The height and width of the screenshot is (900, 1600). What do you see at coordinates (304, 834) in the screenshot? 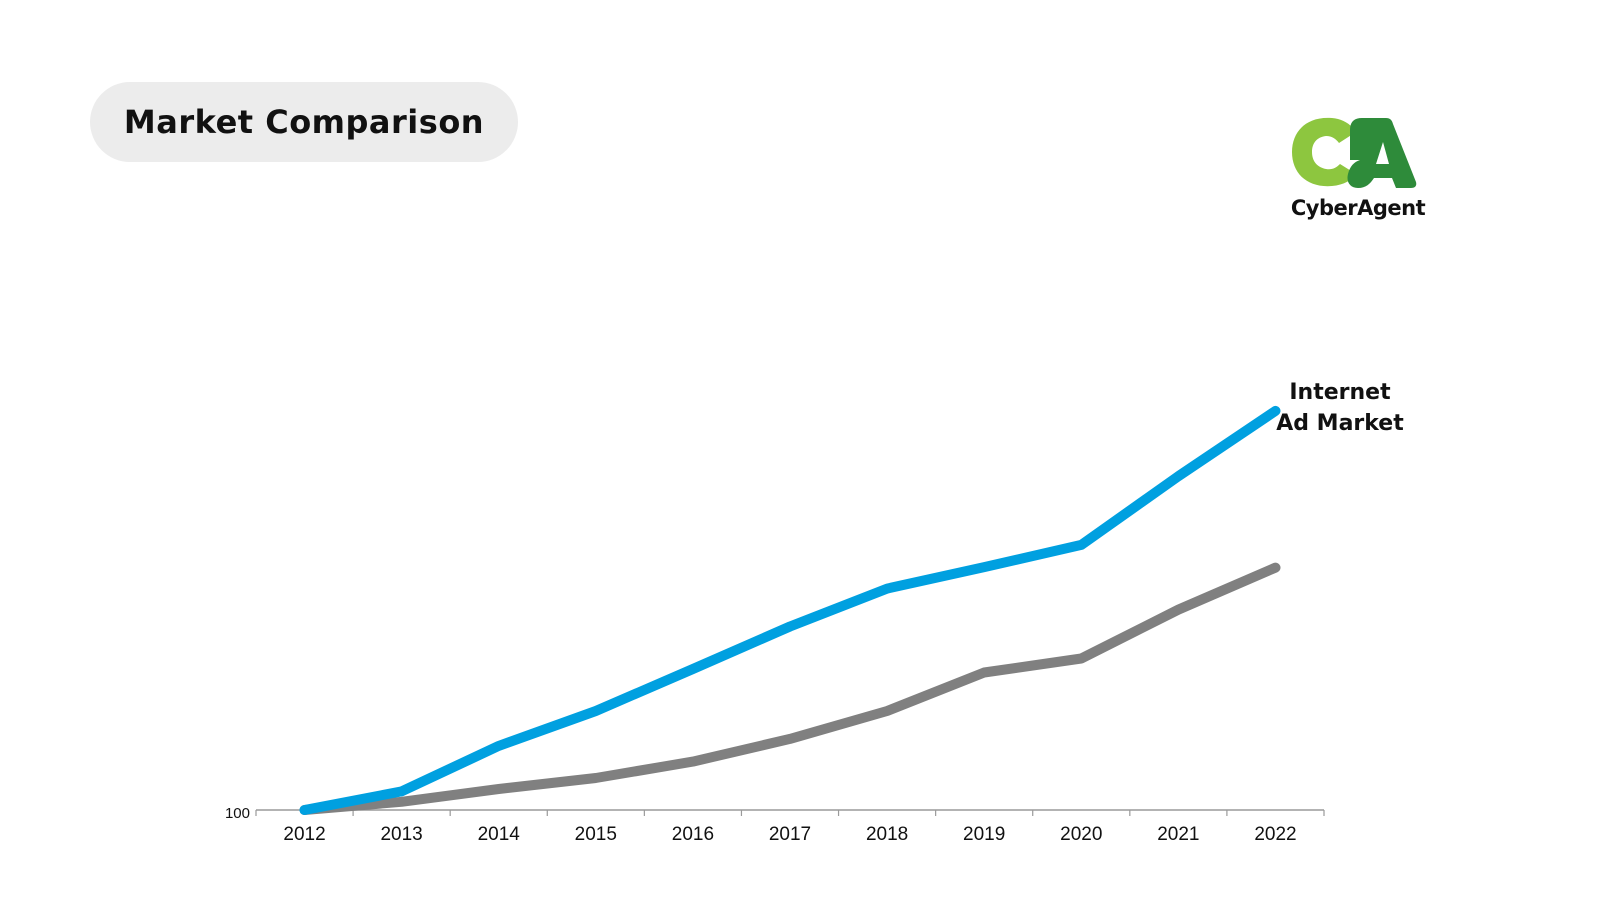
I see `x-tick-label-2012: 2012` at bounding box center [304, 834].